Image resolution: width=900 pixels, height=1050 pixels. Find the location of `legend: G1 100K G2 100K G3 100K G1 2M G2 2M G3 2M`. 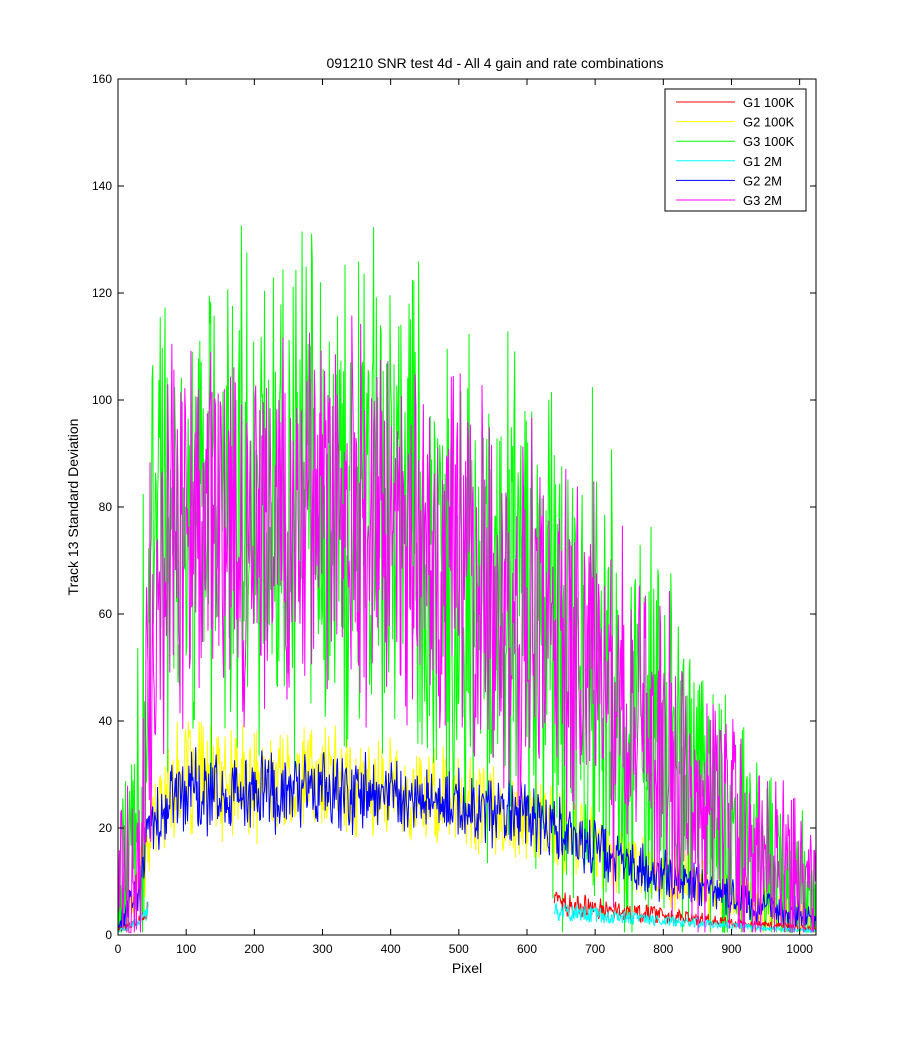

legend: G1 100K G2 100K G3 100K G1 2M G2 2M G3 2M is located at coordinates (735, 150).